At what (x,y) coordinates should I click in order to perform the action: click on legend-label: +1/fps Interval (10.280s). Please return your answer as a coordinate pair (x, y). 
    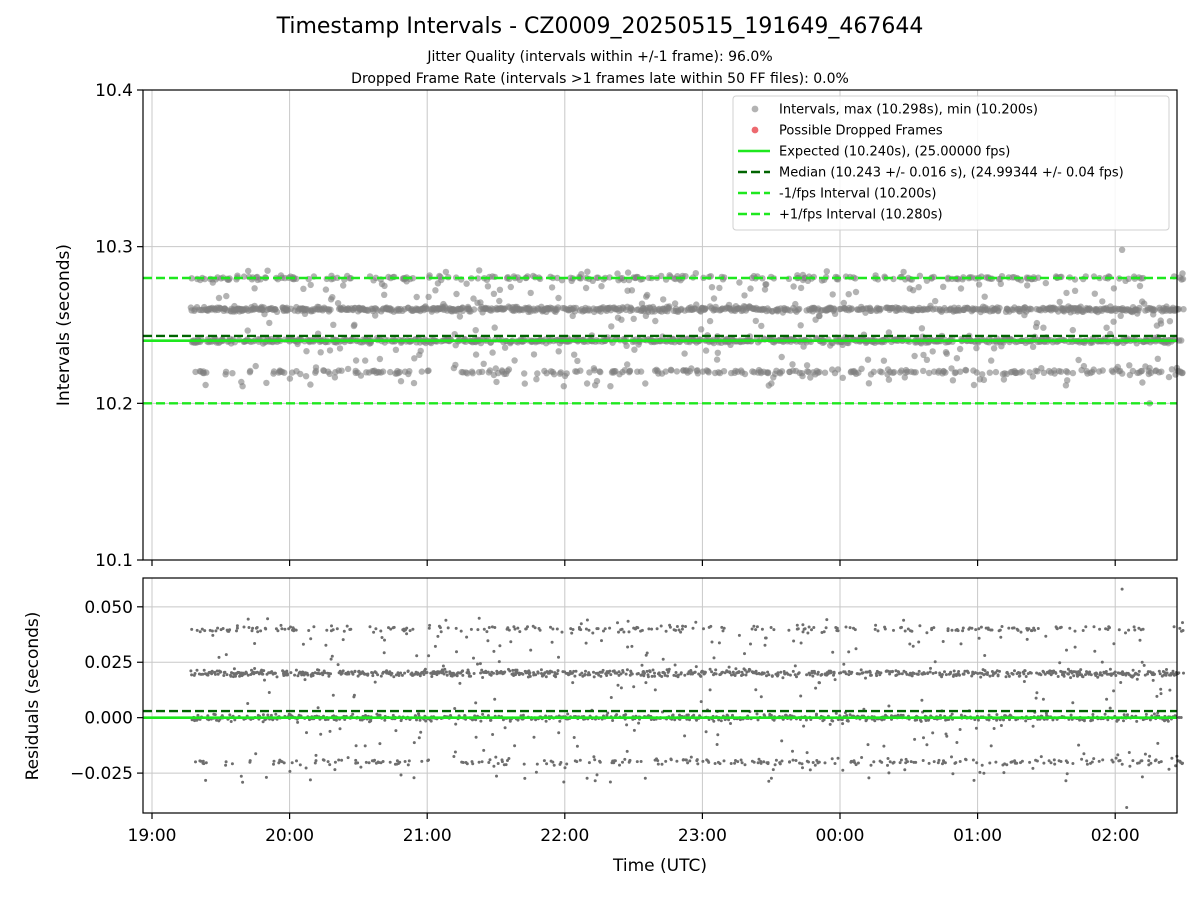
    Looking at the image, I should click on (861, 215).